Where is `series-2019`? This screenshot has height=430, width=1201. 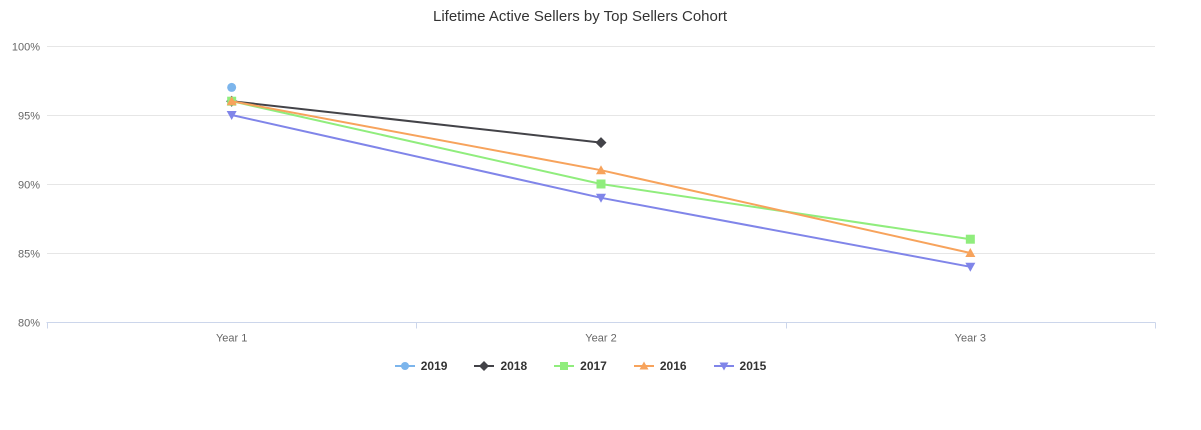 series-2019 is located at coordinates (232, 87).